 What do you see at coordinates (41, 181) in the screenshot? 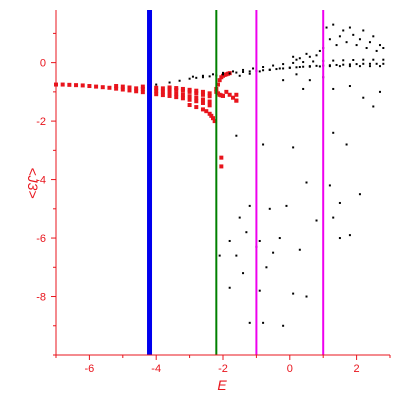
I see `y-tick-label: -4` at bounding box center [41, 181].